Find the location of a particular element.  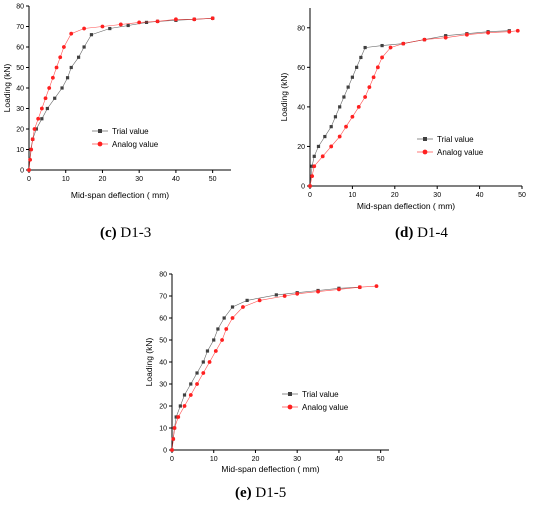

x-tick-label-c: 20 is located at coordinates (103, 179).